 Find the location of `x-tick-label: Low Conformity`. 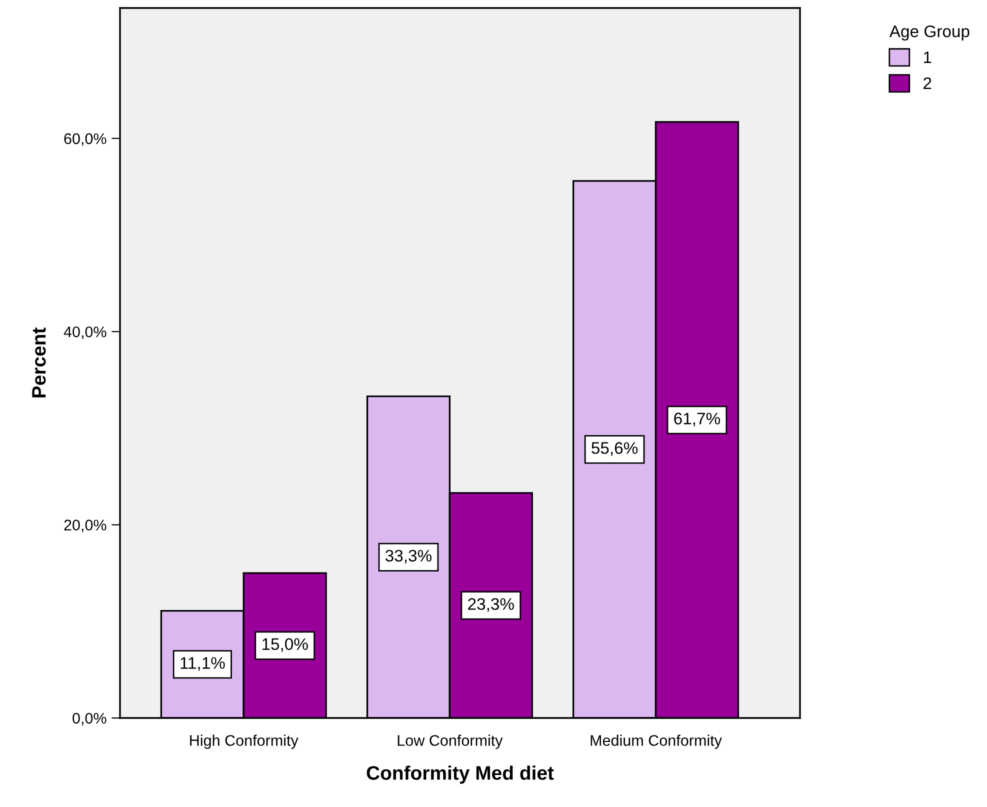

x-tick-label: Low Conformity is located at coordinates (450, 741).